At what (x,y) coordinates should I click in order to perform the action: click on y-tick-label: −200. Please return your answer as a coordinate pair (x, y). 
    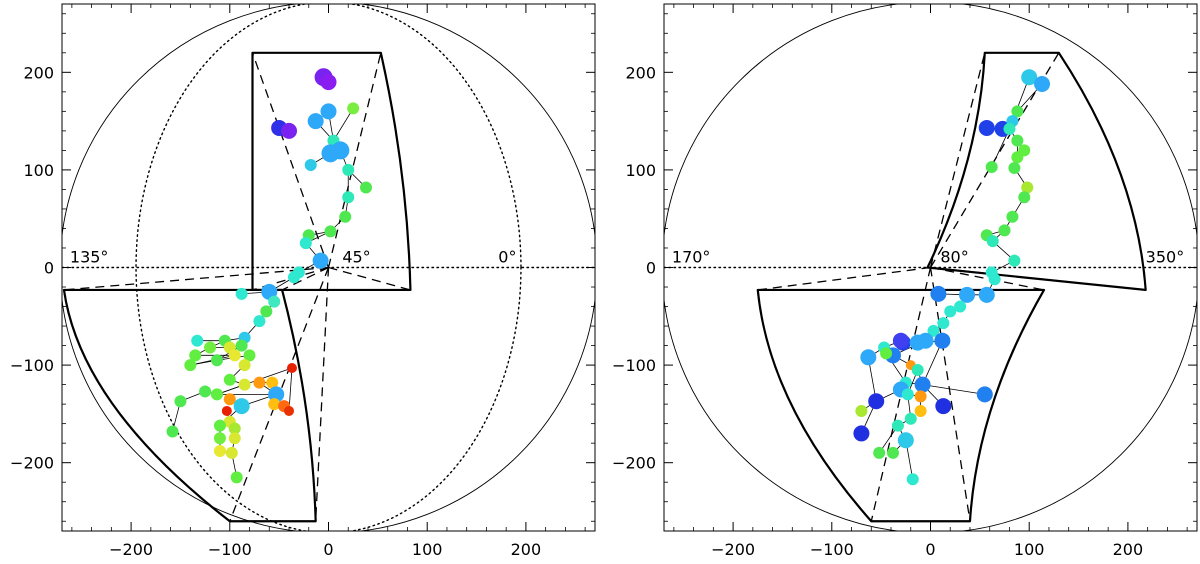
    Looking at the image, I should click on (32, 463).